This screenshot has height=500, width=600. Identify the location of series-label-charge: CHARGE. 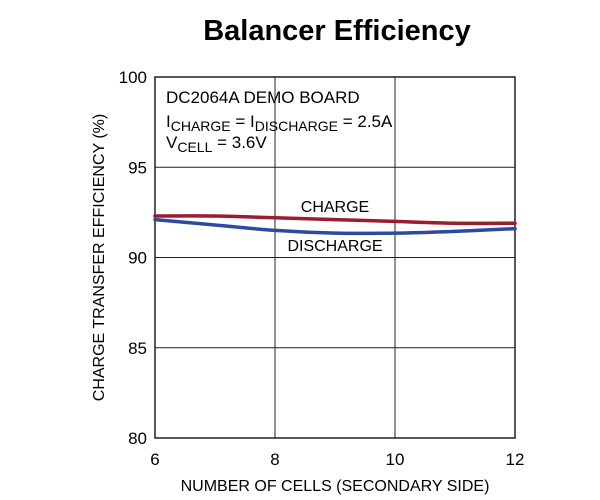
(335, 207).